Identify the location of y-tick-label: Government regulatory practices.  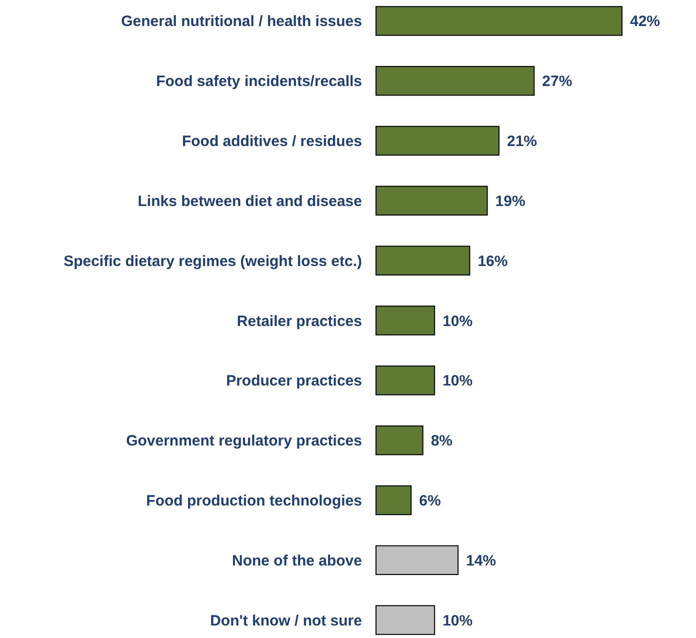
(244, 441).